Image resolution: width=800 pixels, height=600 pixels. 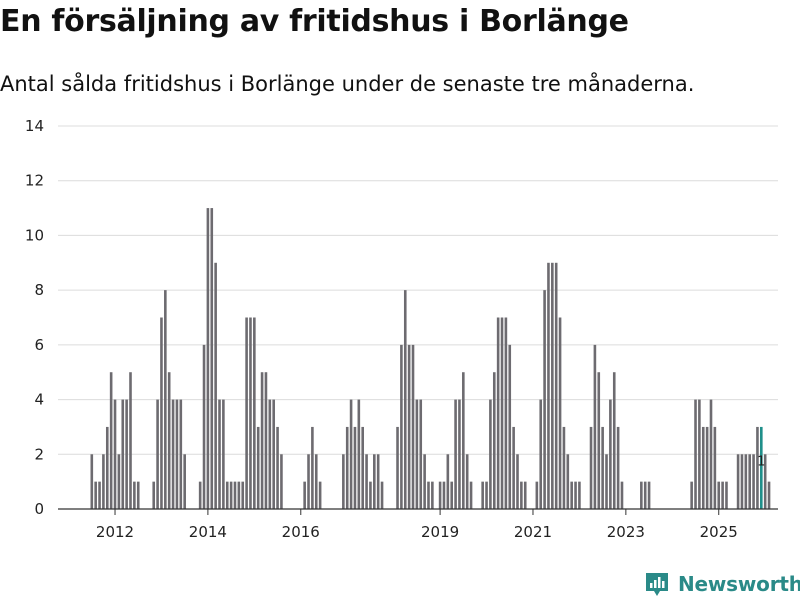 I want to click on y-axis-labels: 0 2 4 6 8 10 12 14, so click(x=34, y=317).